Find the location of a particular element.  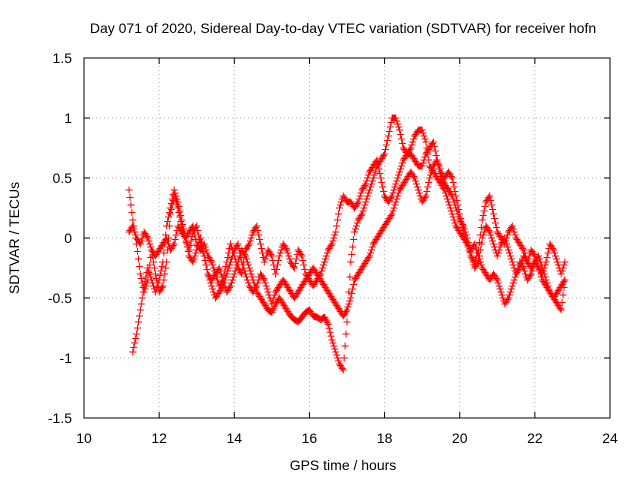

x-axis-label: GPS time / hours is located at coordinates (343, 465).